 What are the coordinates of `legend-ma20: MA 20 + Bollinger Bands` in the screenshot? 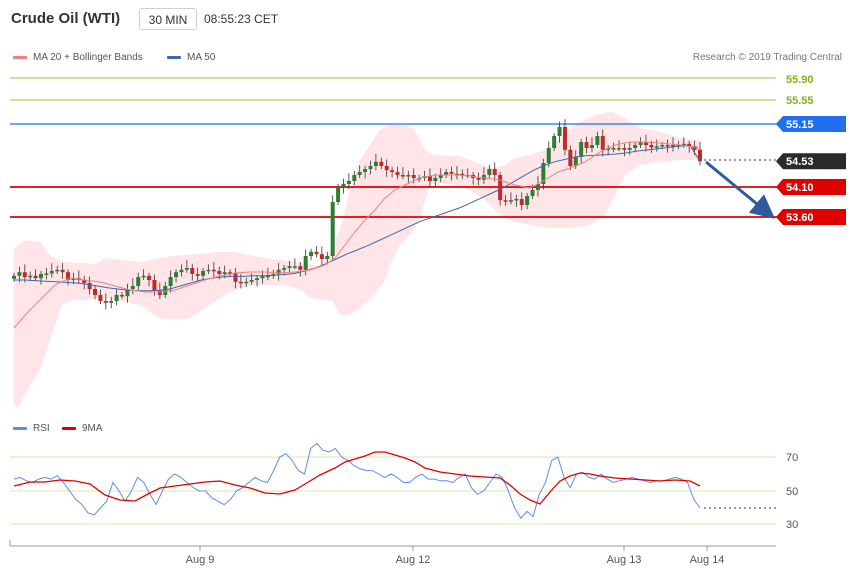 It's located at (78, 57).